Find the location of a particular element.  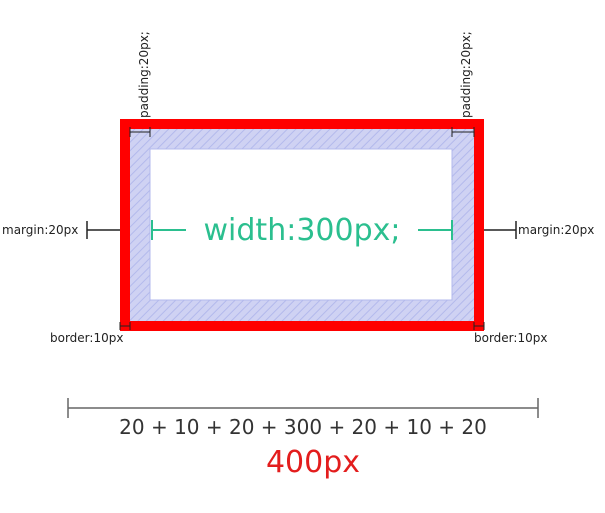

margin-label-right: margin:20px is located at coordinates (556, 230).